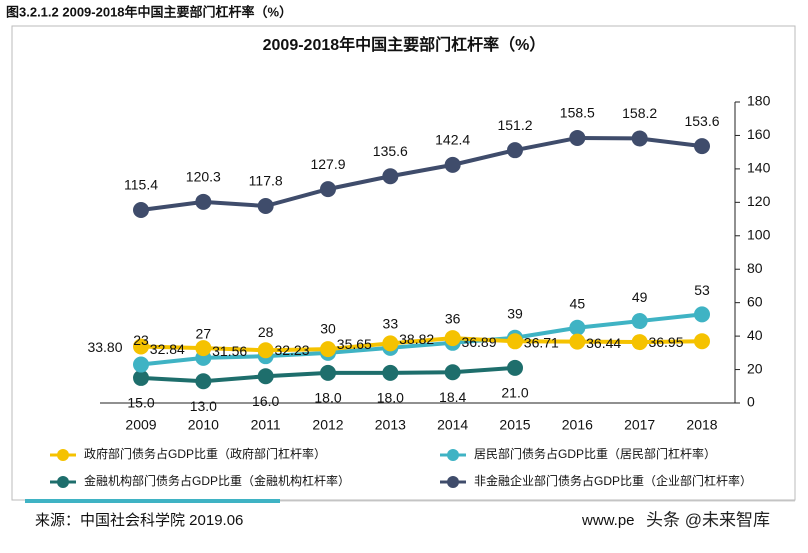 The width and height of the screenshot is (808, 553). I want to click on source: 来源：中国社会科学院 2019.06, so click(139, 520).